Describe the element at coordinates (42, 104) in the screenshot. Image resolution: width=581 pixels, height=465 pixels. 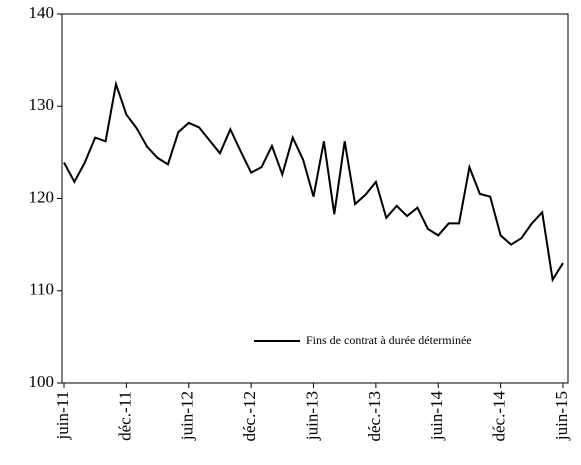
I see `y-tick-label: 130` at that location.